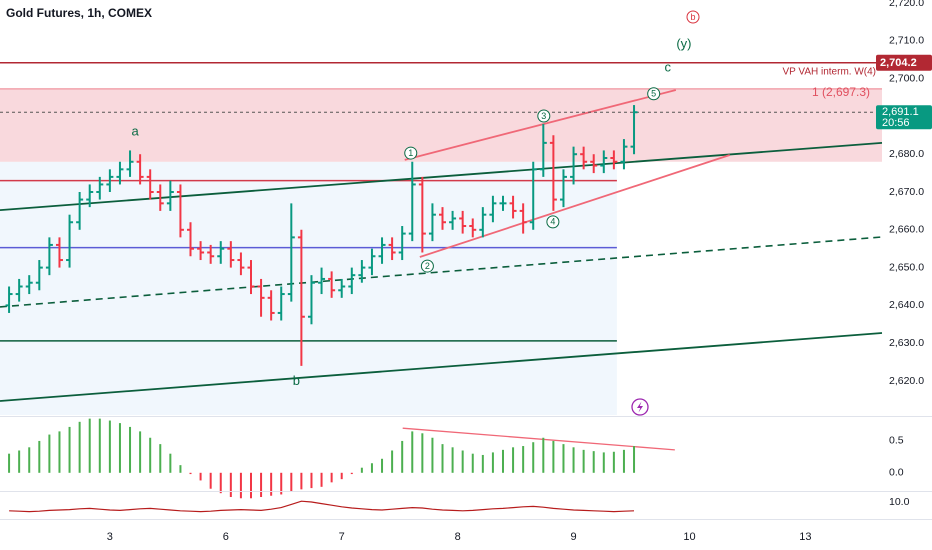 Image resolution: width=932 pixels, height=550 pixels. Describe the element at coordinates (906, 230) in the screenshot. I see `y-tick-label: 2,660.0` at that location.